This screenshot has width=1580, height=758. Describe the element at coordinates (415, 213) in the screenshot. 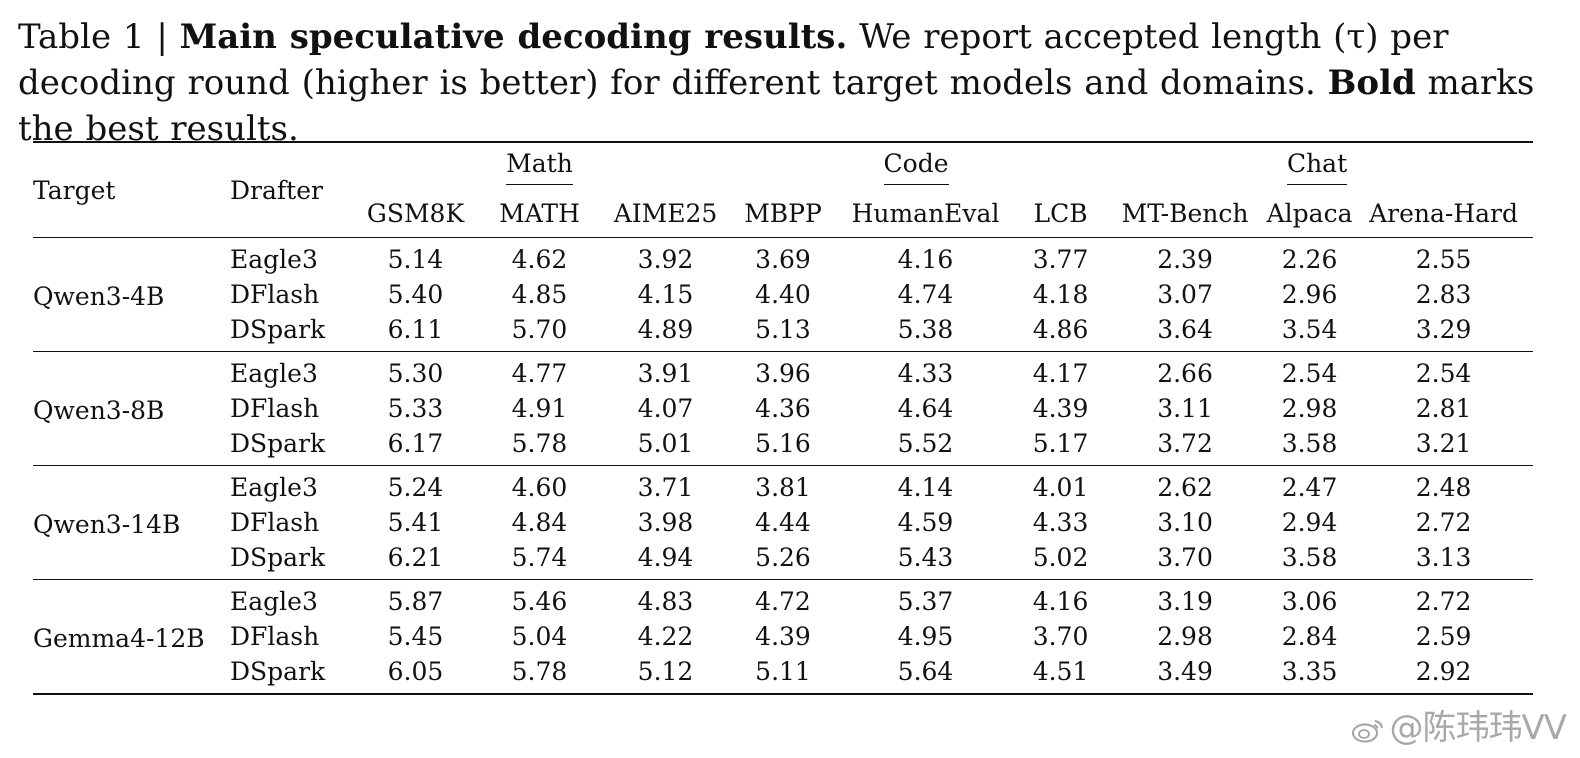

I see `metric-header: GSM8K` at that location.